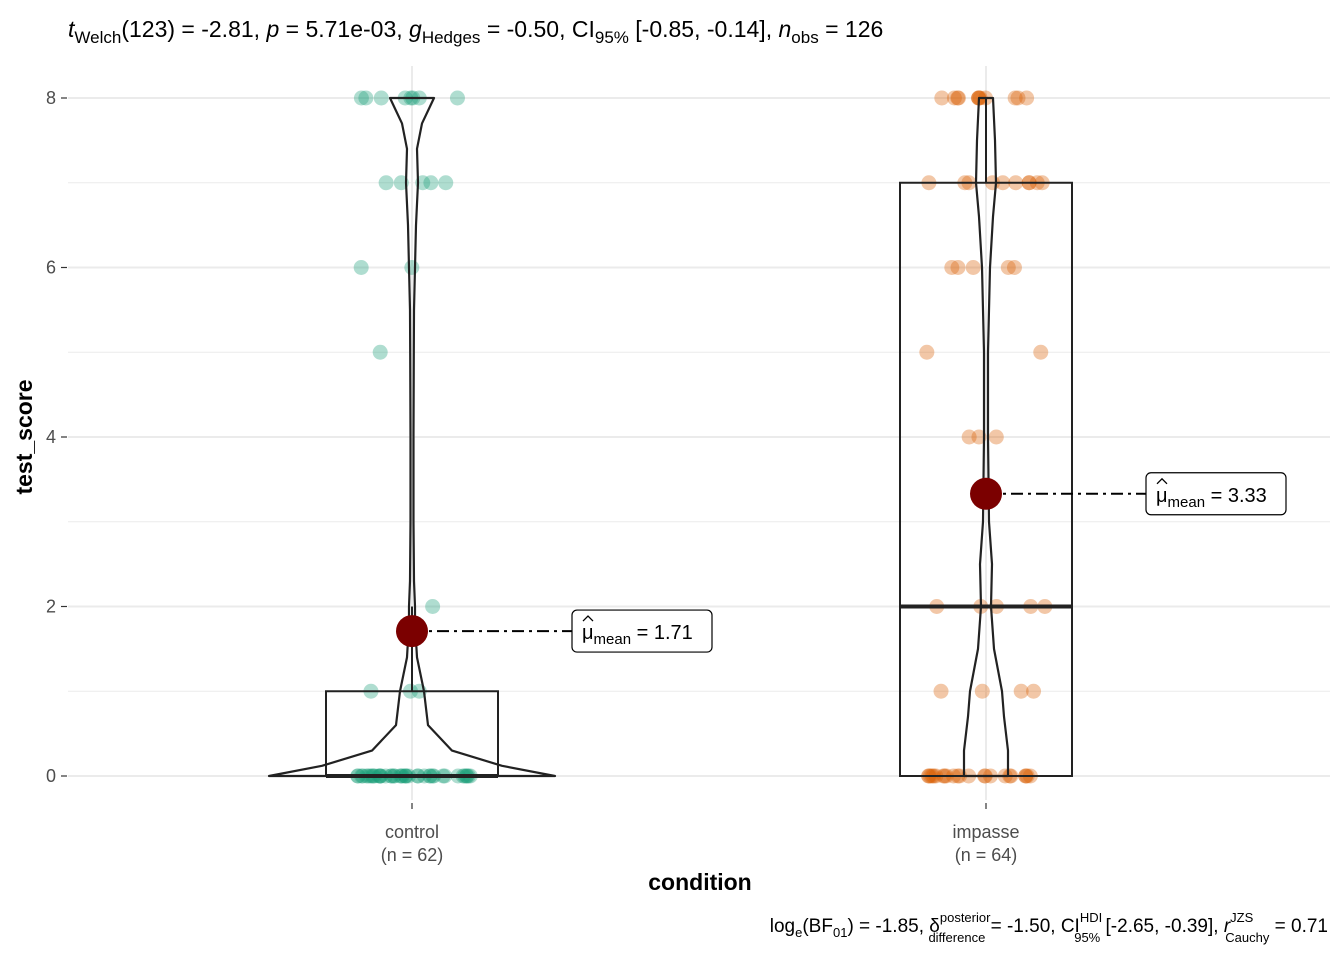  Describe the element at coordinates (699, 882) in the screenshot. I see `x-axis-title: condition` at that location.